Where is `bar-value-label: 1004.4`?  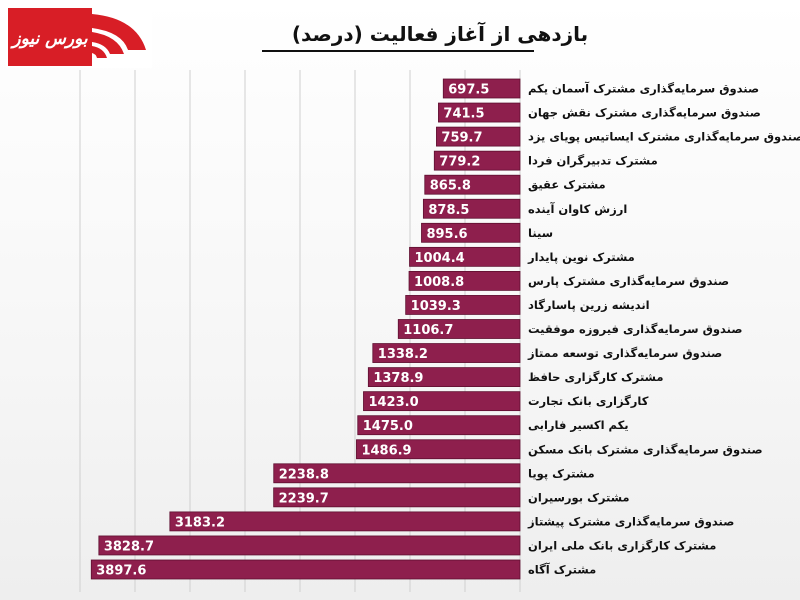
bar-value-label: 1004.4 is located at coordinates (440, 258).